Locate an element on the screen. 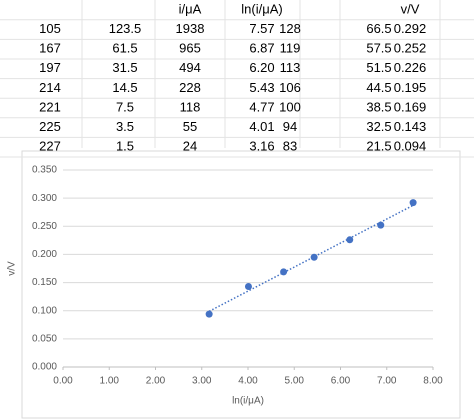 The image size is (474, 419). cell: 6.20 is located at coordinates (261, 67).